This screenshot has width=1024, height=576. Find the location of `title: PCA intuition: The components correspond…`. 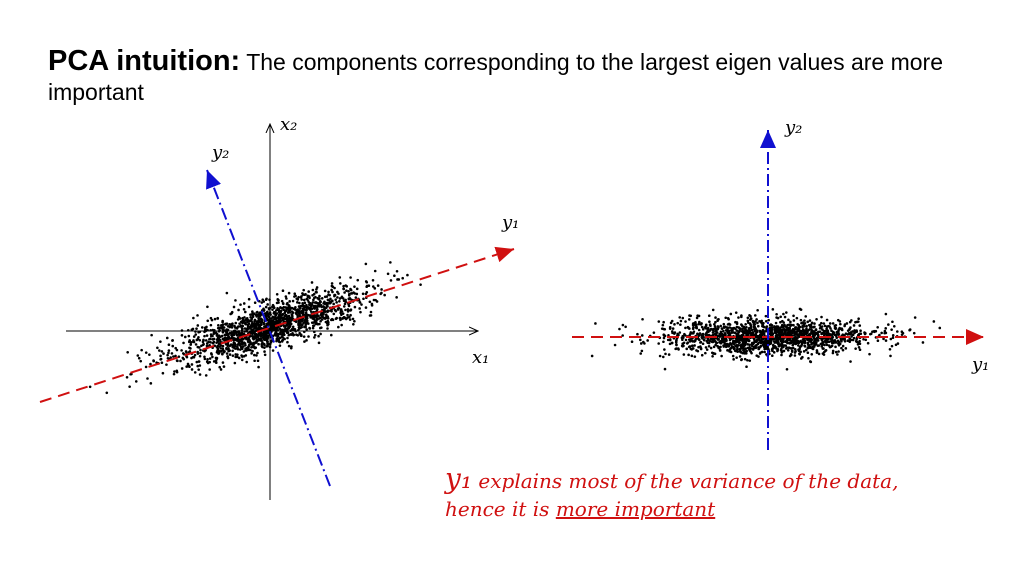

title: PCA intuition: The components correspond… is located at coordinates (508, 76).